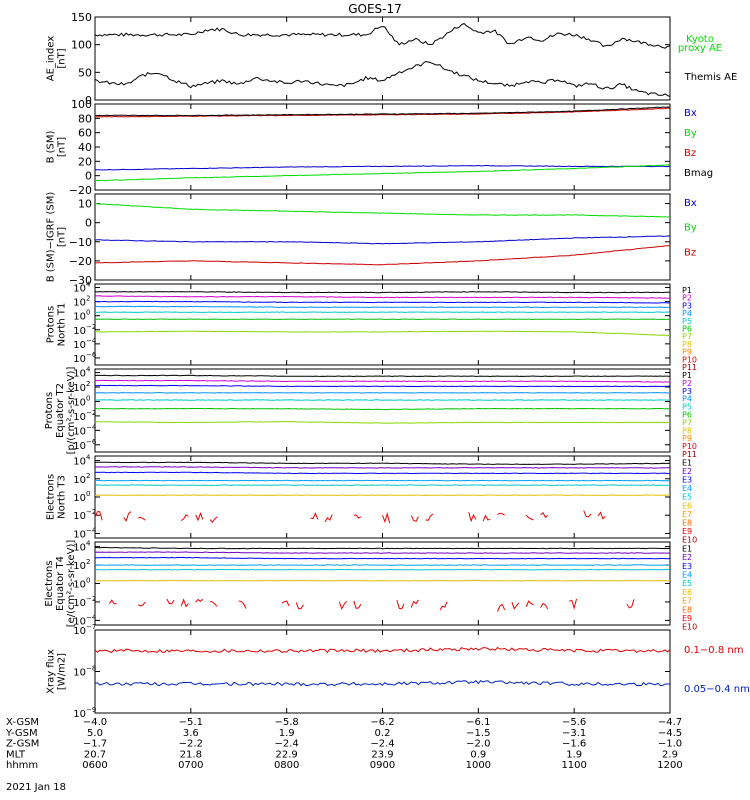 Image resolution: width=750 pixels, height=800 pixels. What do you see at coordinates (191, 754) in the screenshot?
I see `coord-value: 21.8` at bounding box center [191, 754].